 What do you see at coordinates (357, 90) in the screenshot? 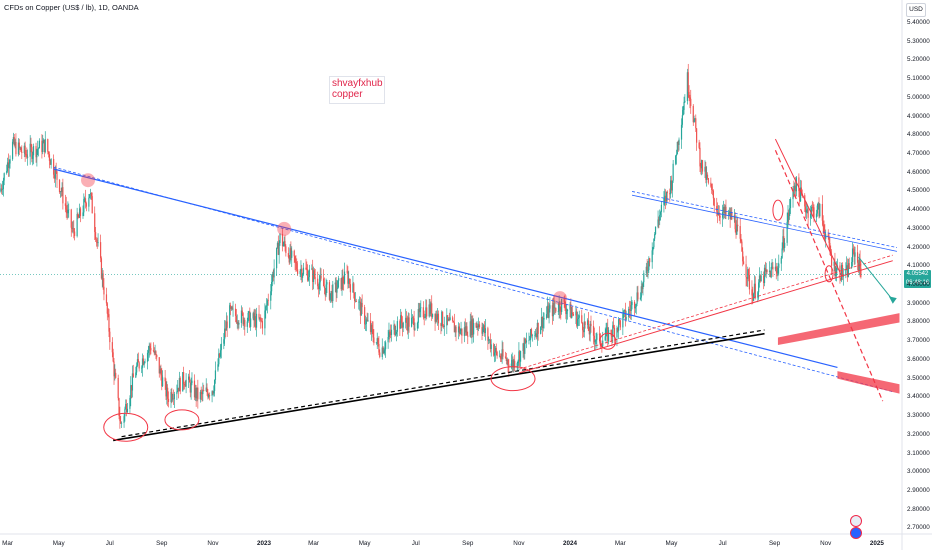
I see `annotation-note: shvayfxhub copper` at bounding box center [357, 90].